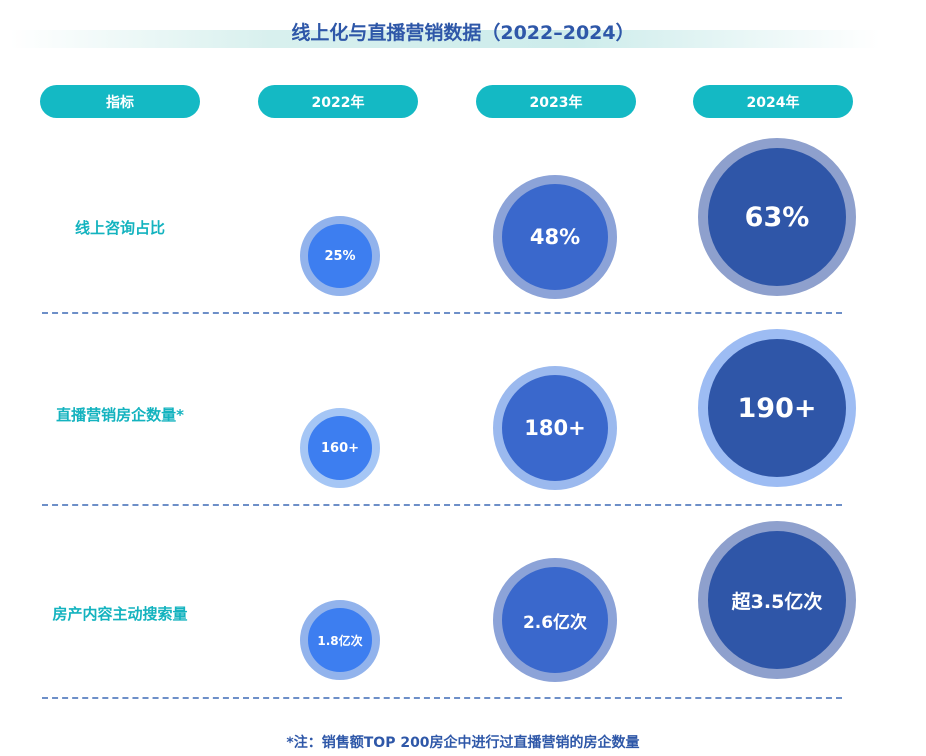  I want to click on header-indicator: 指标, so click(120, 101).